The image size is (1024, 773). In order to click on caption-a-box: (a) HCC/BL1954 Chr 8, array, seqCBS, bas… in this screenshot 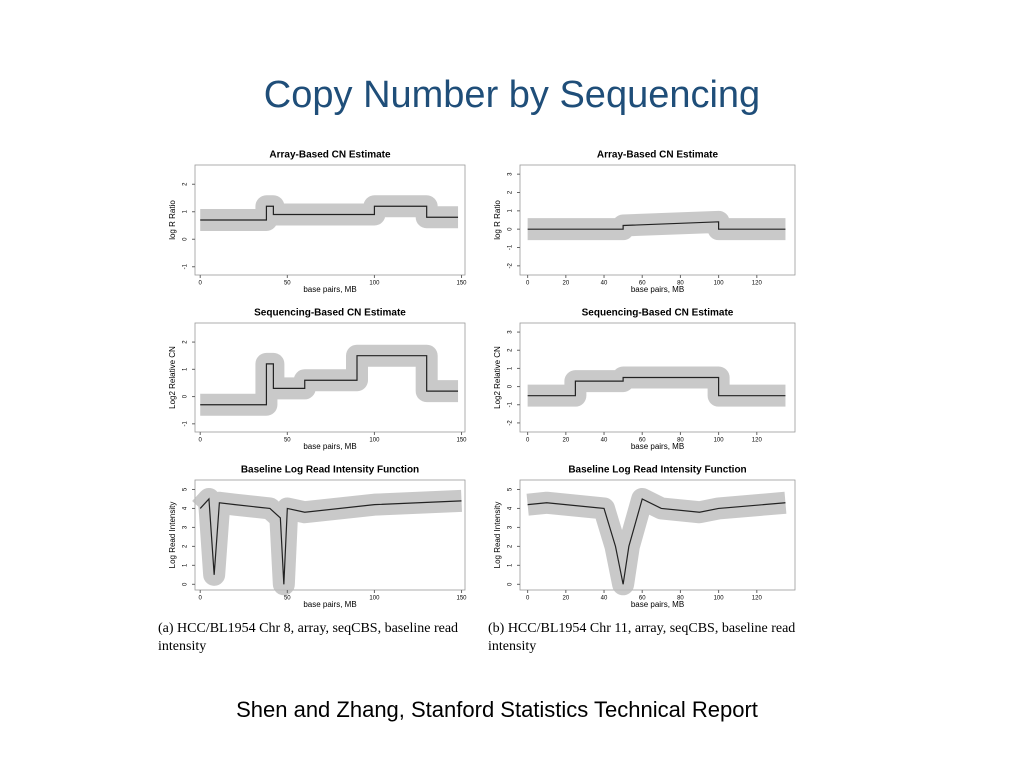, I will do `click(308, 637)`.